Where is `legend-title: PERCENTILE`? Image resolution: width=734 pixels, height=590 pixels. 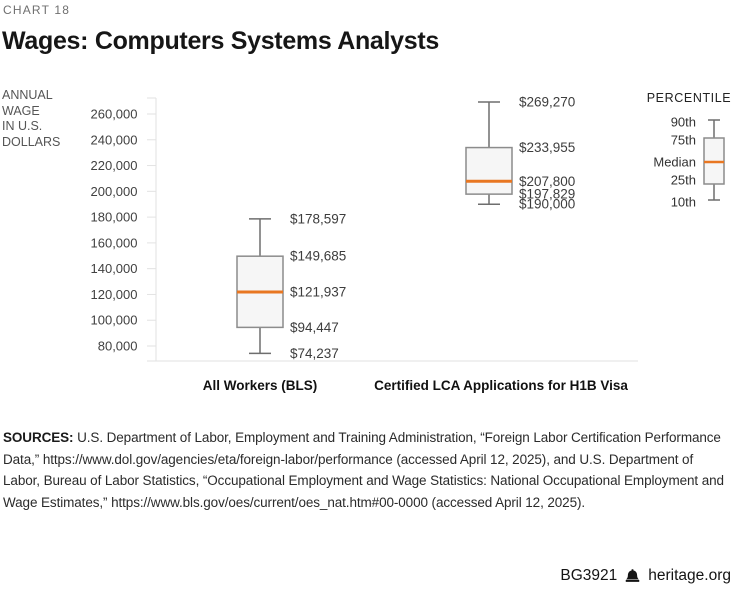
legend-title: PERCENTILE is located at coordinates (689, 98).